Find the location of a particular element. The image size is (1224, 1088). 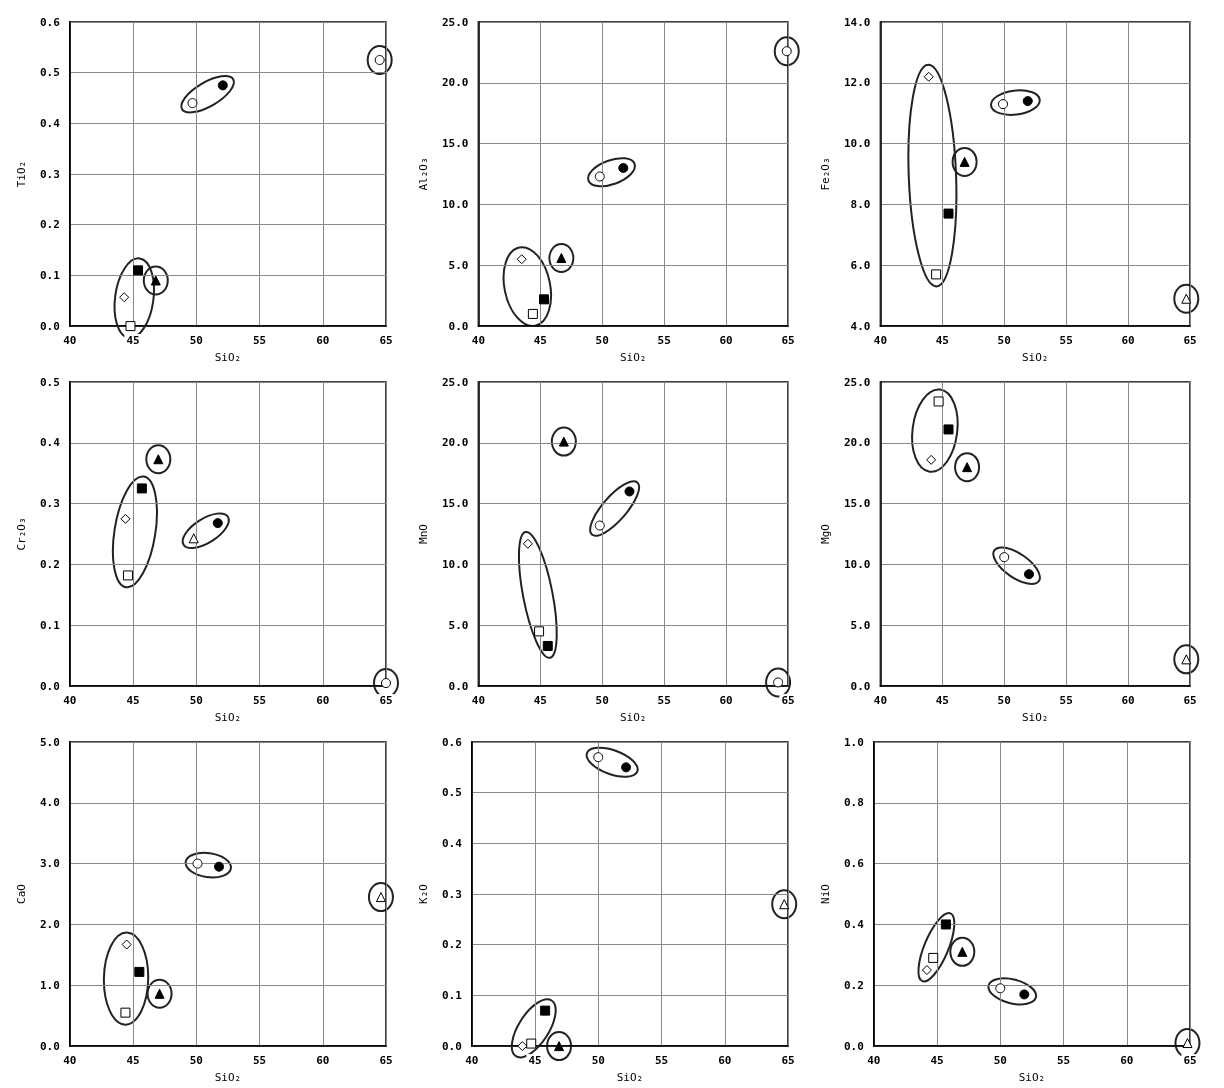

y-axis-title: K₂O is located at coordinates (423, 894).